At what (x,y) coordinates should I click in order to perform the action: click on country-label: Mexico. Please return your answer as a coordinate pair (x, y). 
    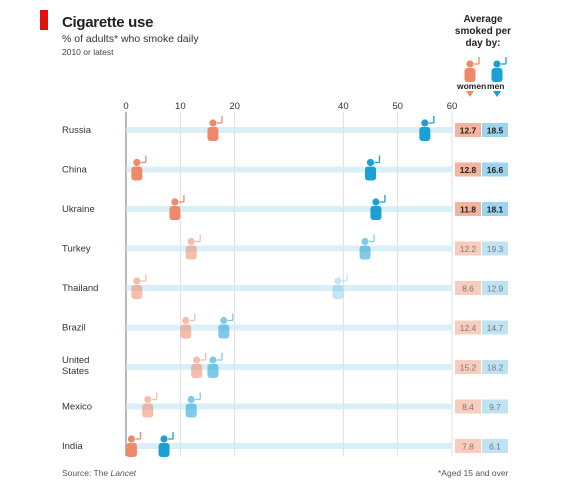
    Looking at the image, I should click on (77, 407).